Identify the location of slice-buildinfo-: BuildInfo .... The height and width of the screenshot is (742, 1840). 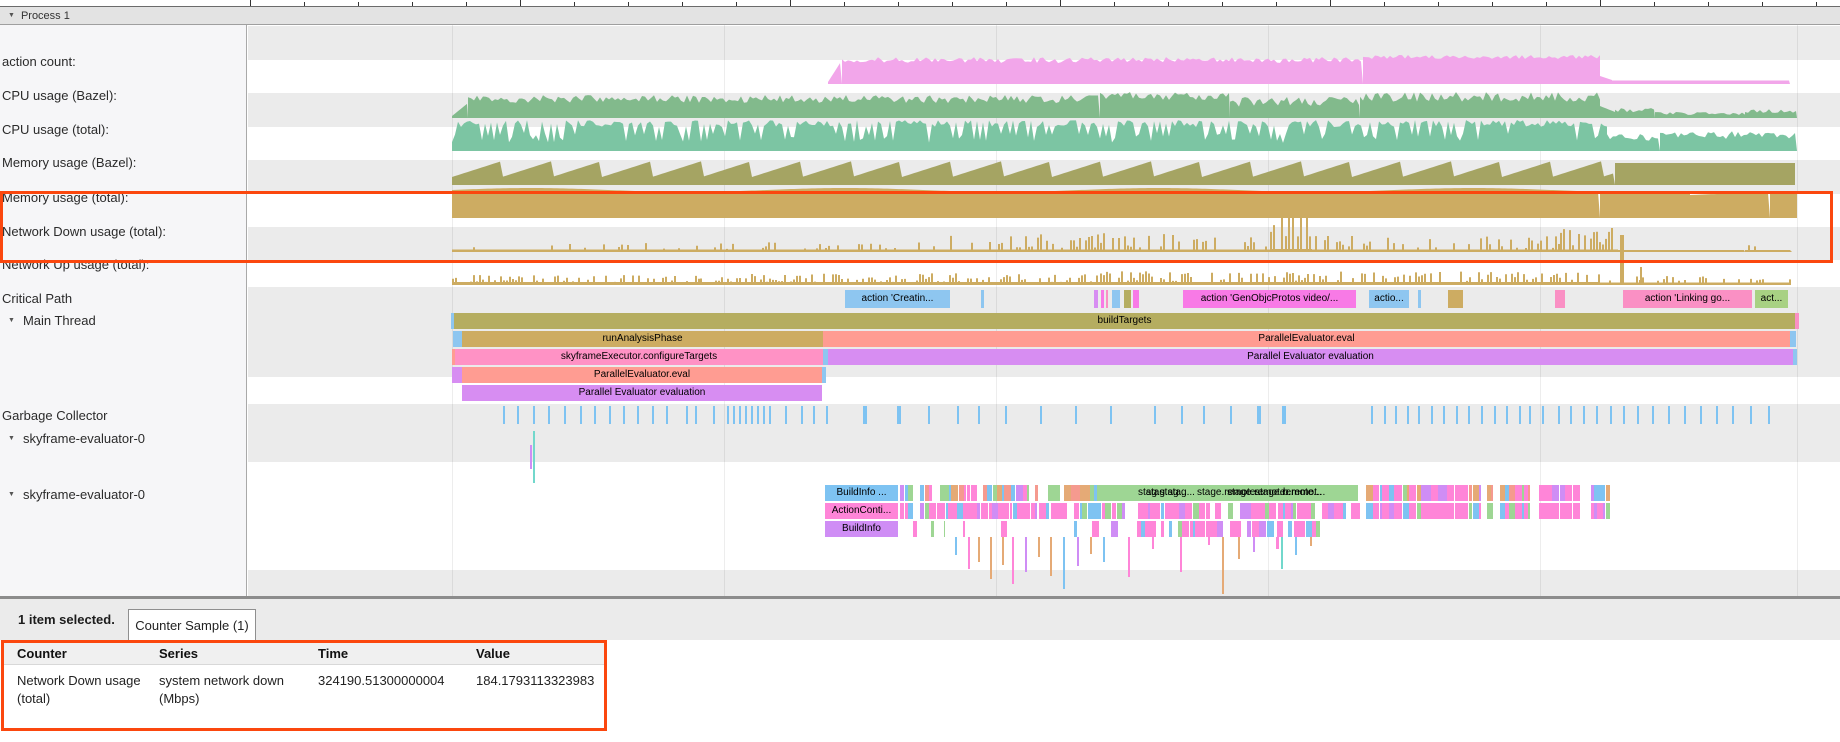
(861, 493).